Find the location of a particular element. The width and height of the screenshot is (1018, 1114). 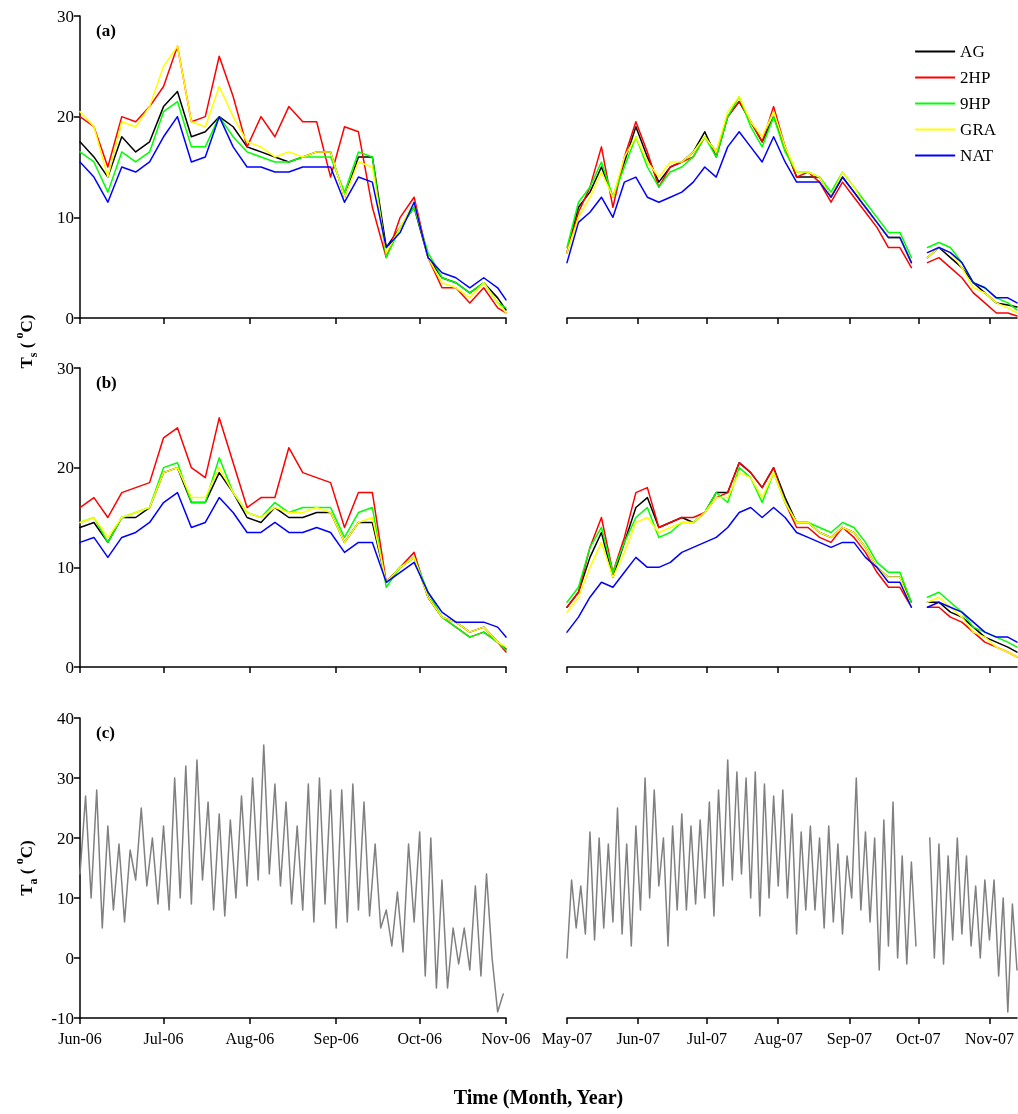

x-tick-label: Nov-07 is located at coordinates (989, 1038).